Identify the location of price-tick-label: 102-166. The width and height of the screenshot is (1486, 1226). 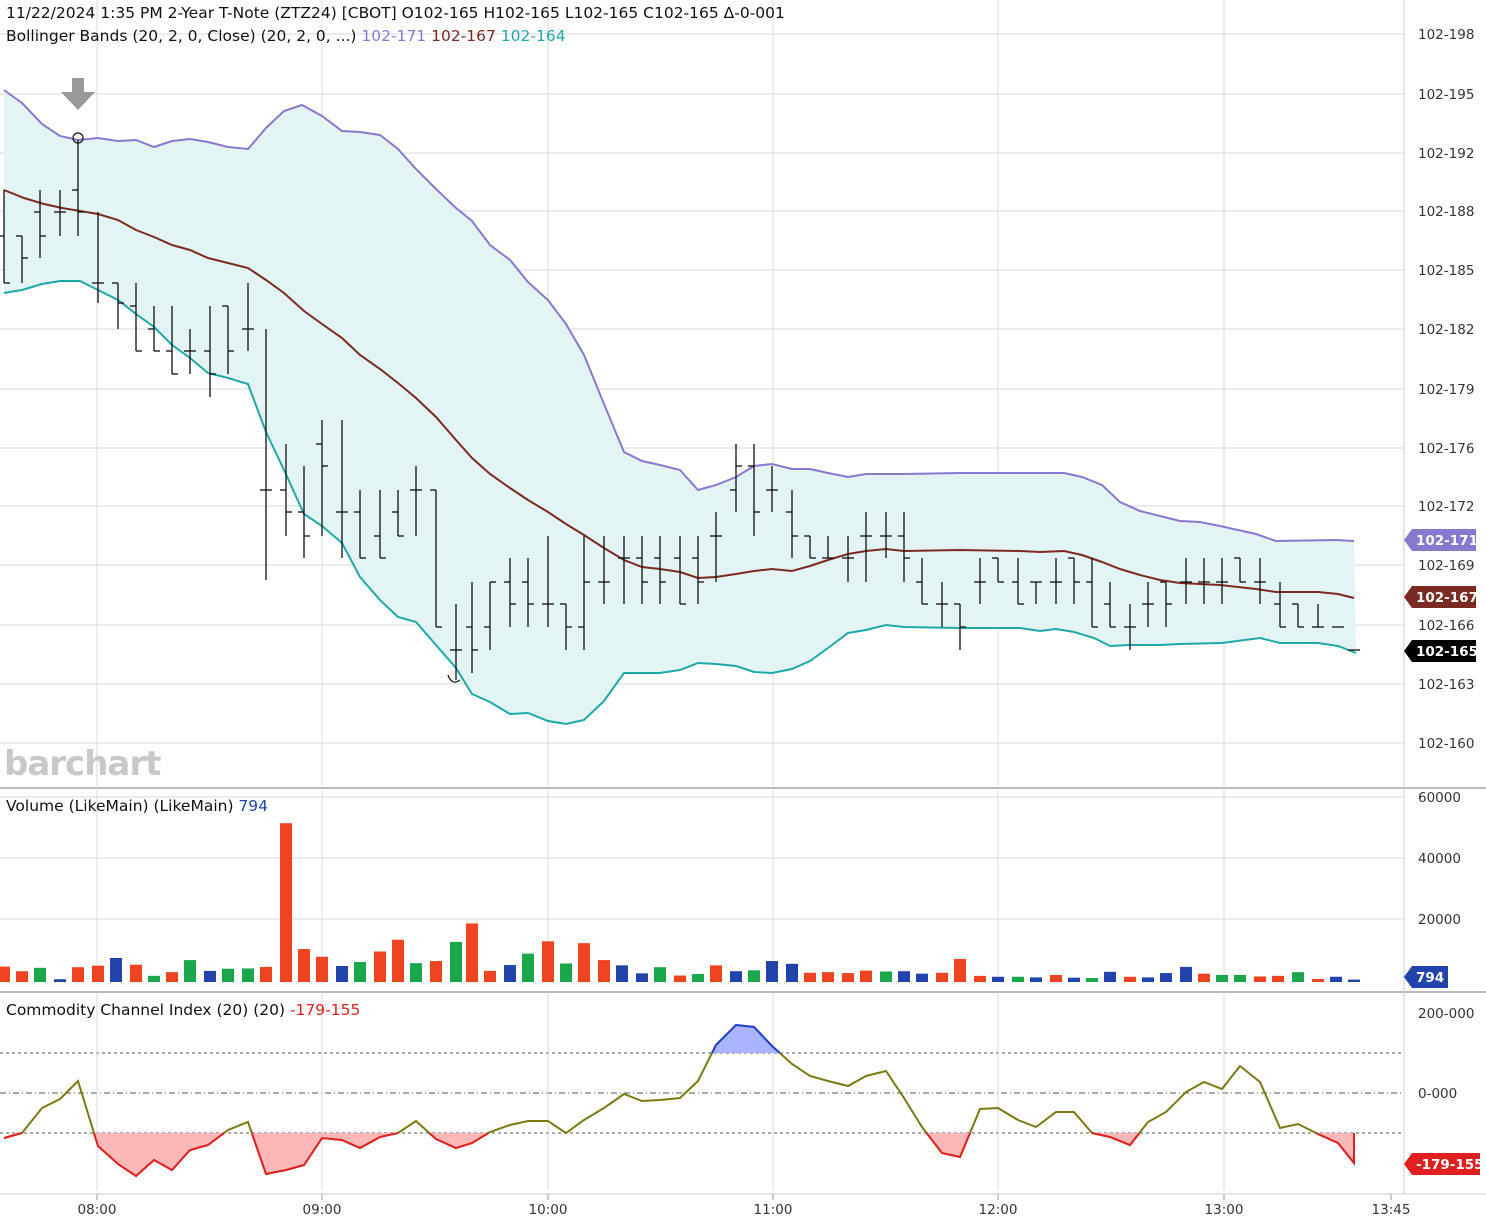
(1446, 626).